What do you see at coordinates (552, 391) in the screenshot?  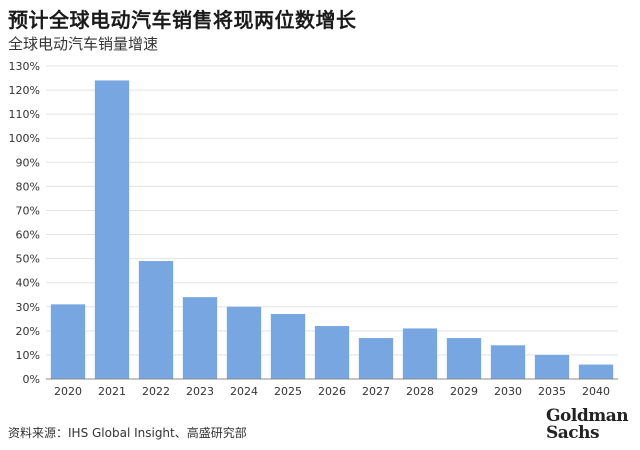 I see `x-tick-label: 2035` at bounding box center [552, 391].